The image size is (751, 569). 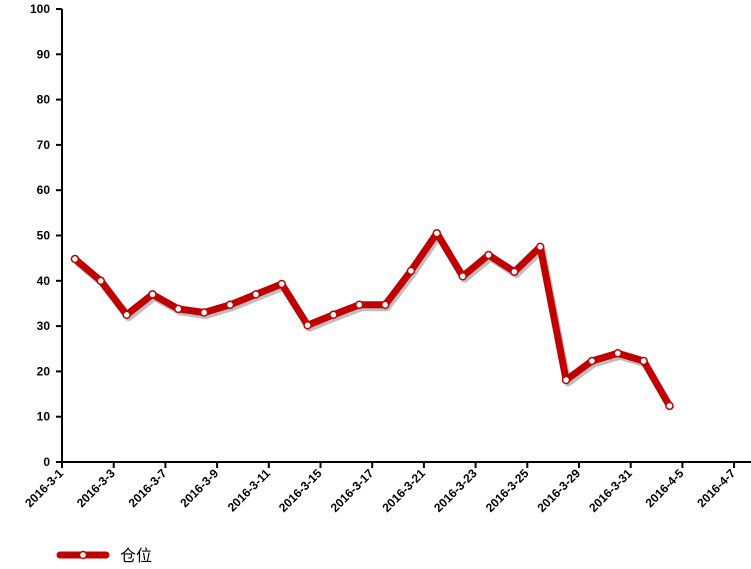 I want to click on x-tick-label: 2016-3-1, so click(x=44, y=488).